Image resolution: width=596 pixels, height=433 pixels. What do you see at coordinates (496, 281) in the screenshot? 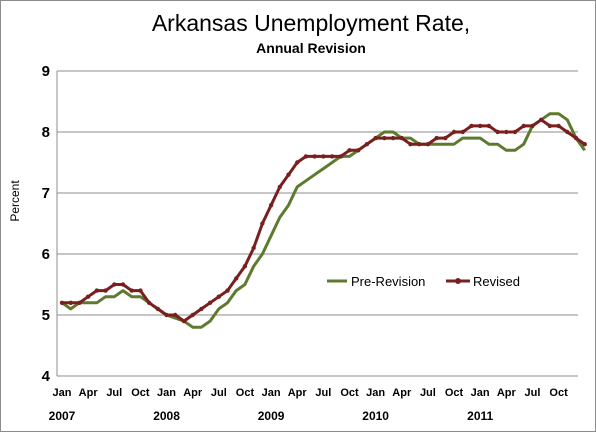
I see `legend-label-revised: Revised` at bounding box center [496, 281].